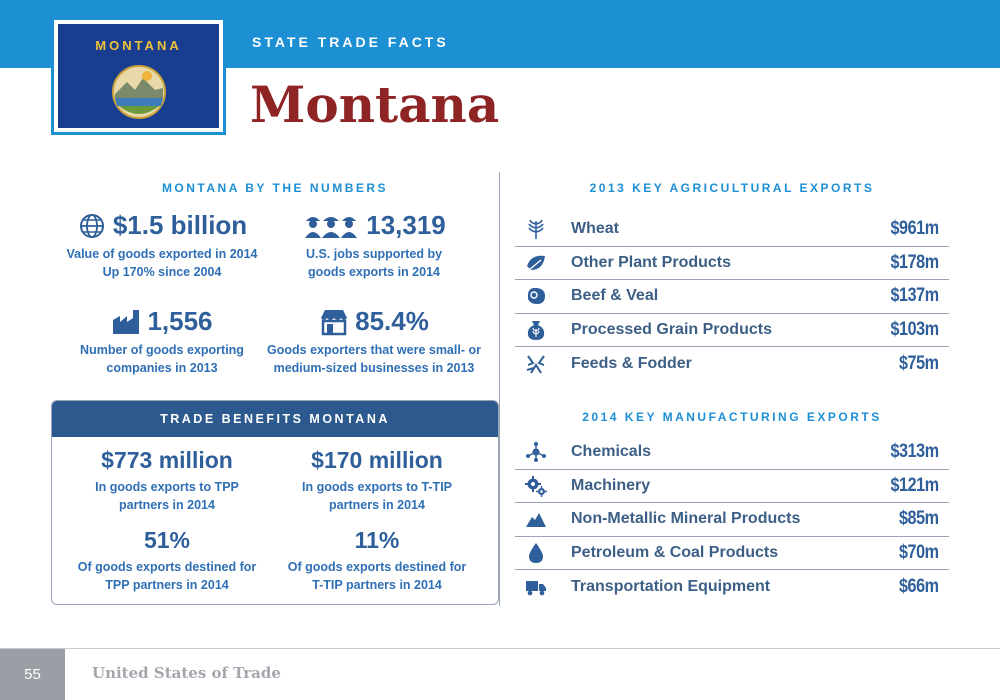 This screenshot has height=700, width=1000. What do you see at coordinates (377, 540) in the screenshot?
I see `benefit-value: 11%` at bounding box center [377, 540].